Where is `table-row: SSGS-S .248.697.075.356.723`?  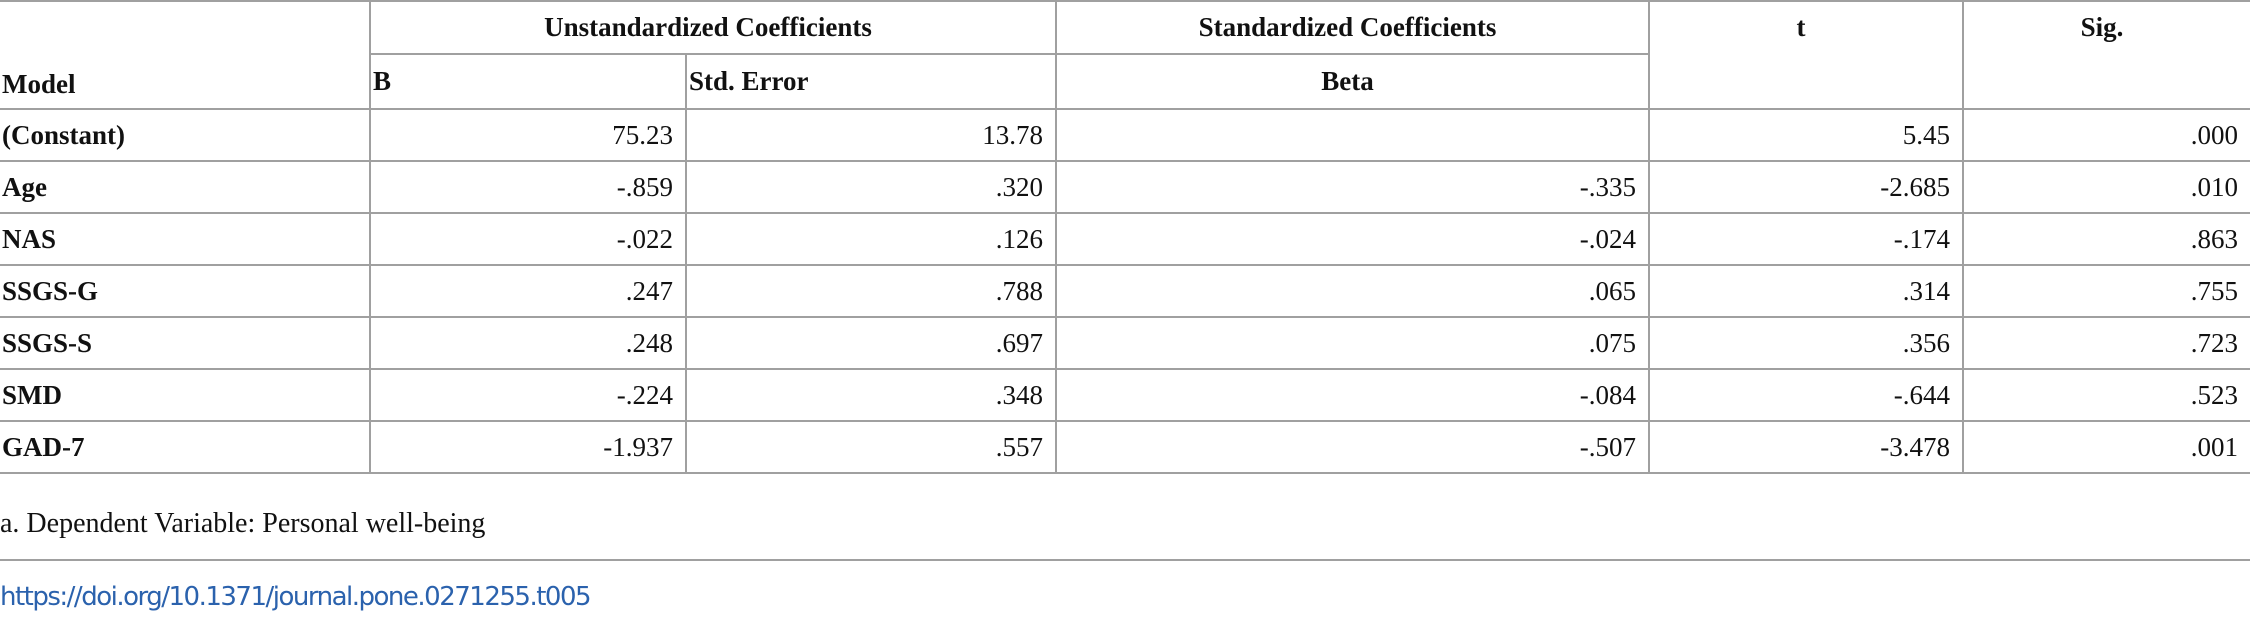 table-row: SSGS-S .248.697.075.356.723 is located at coordinates (1125, 343).